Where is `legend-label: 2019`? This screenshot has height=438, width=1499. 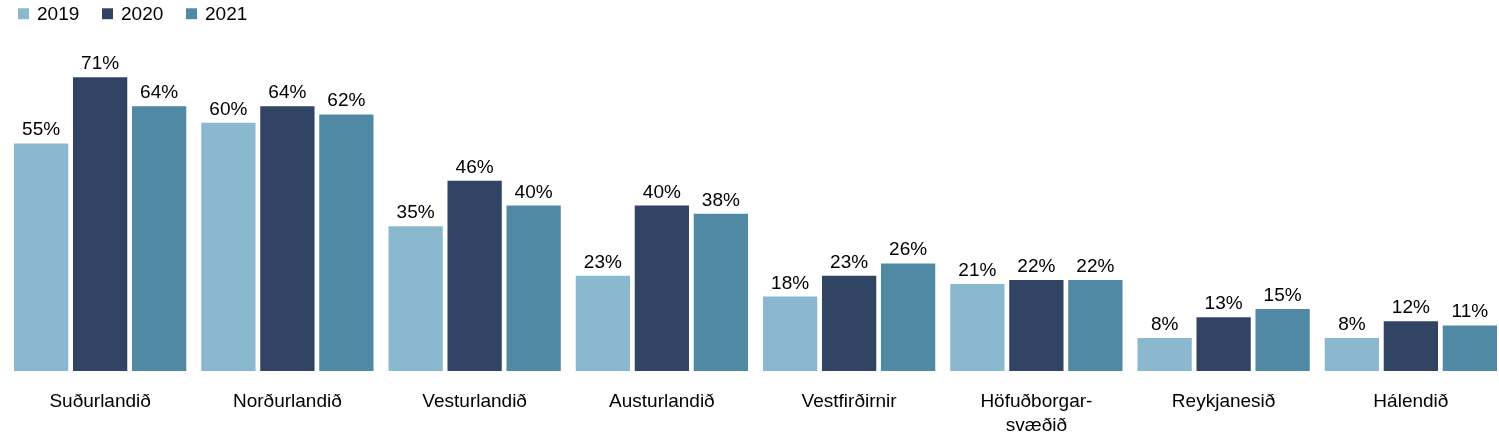 legend-label: 2019 is located at coordinates (58, 13).